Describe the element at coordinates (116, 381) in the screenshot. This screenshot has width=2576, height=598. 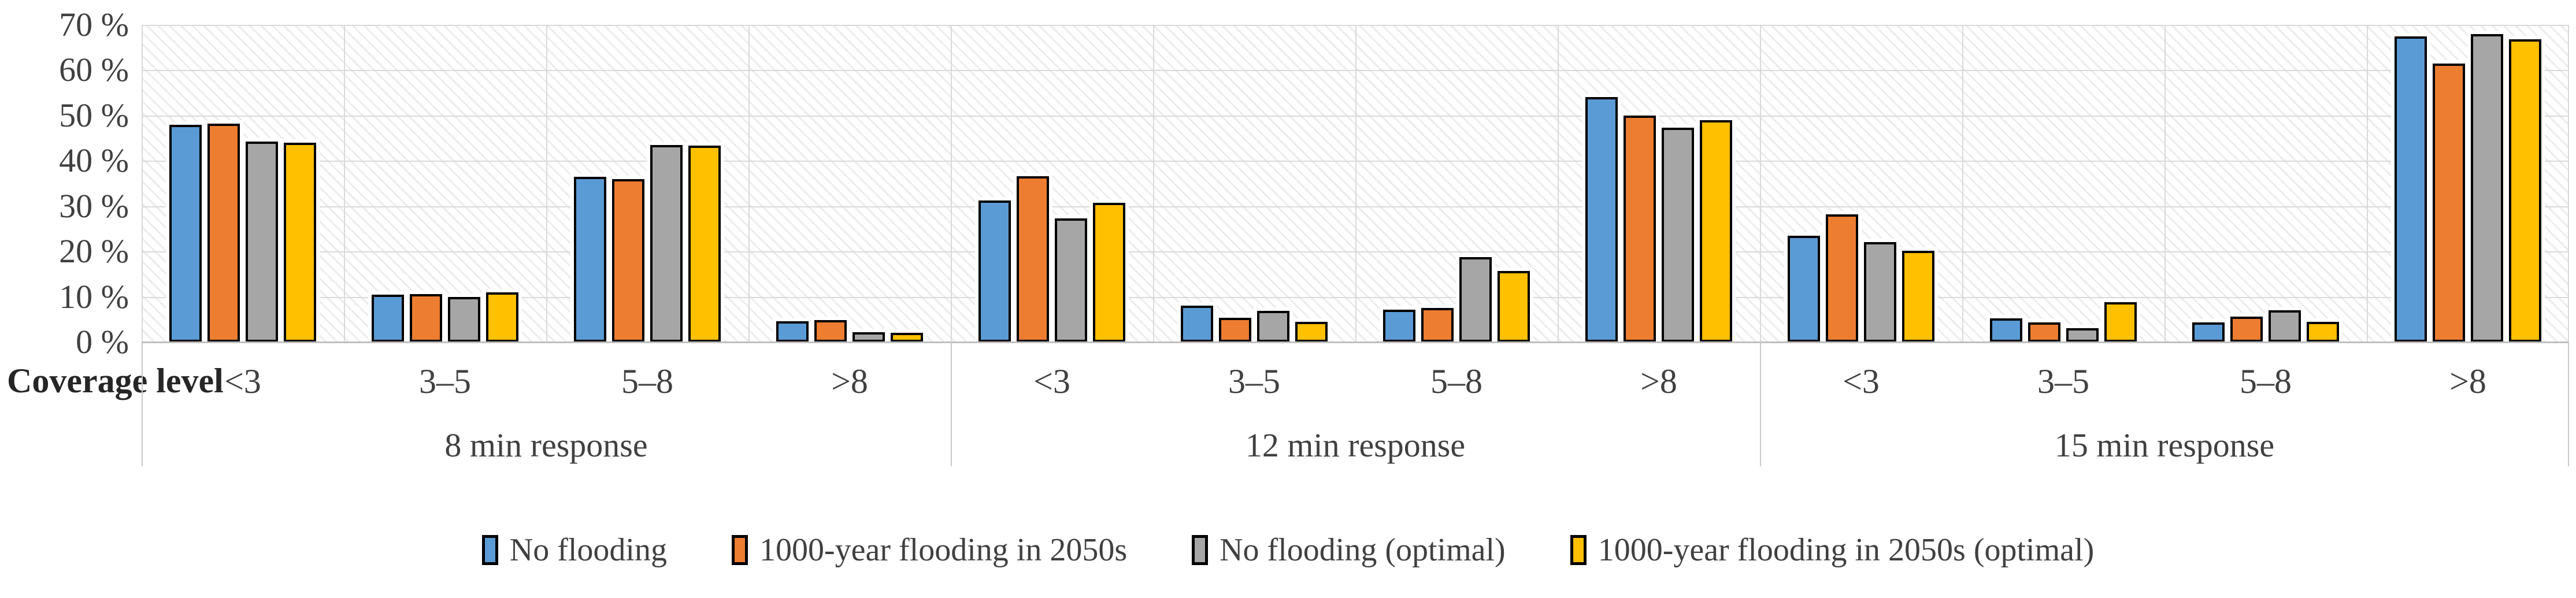
I see `x-axis-title: Coverage level` at that location.